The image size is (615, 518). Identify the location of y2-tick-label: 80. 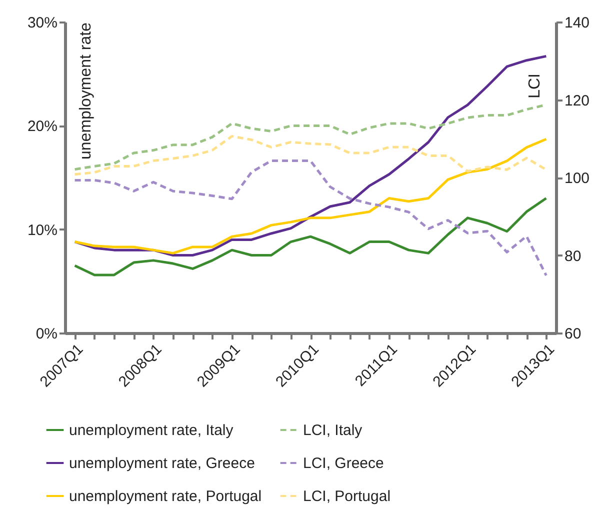
(573, 256).